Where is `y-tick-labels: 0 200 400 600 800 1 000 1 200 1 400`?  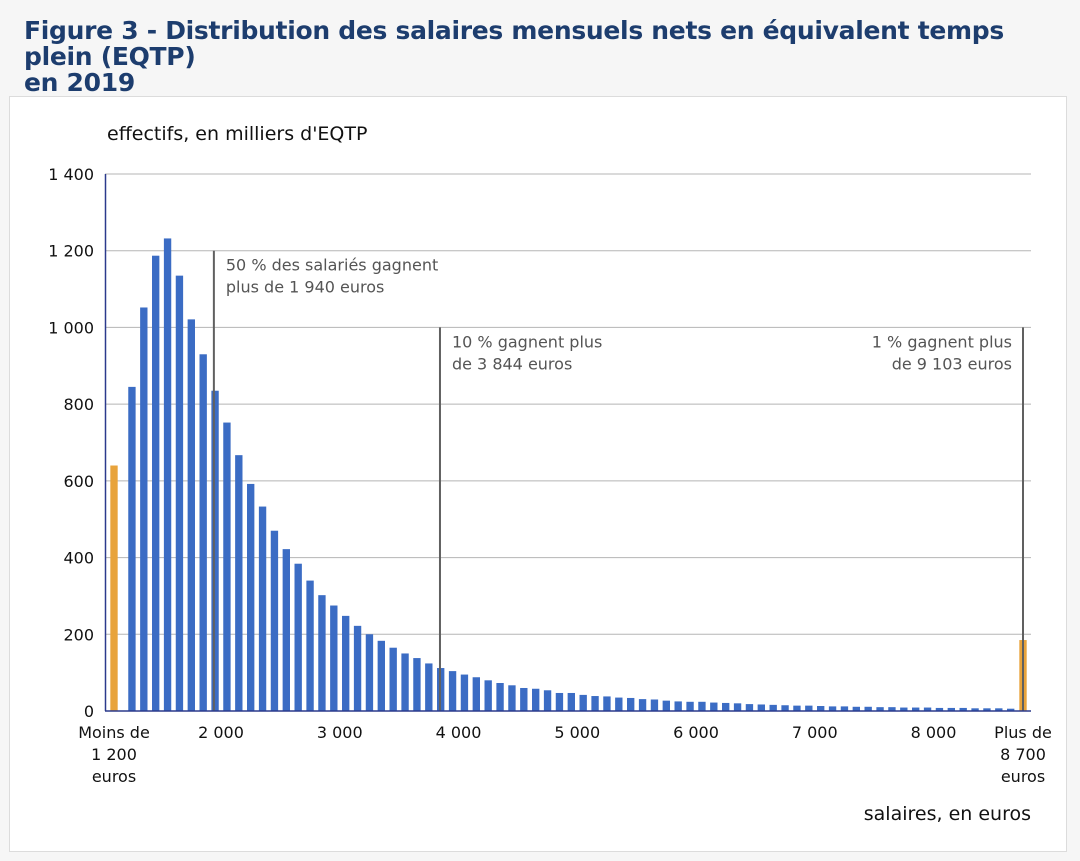
y-tick-labels: 0 200 400 600 800 1 000 1 200 1 400 is located at coordinates (71, 443).